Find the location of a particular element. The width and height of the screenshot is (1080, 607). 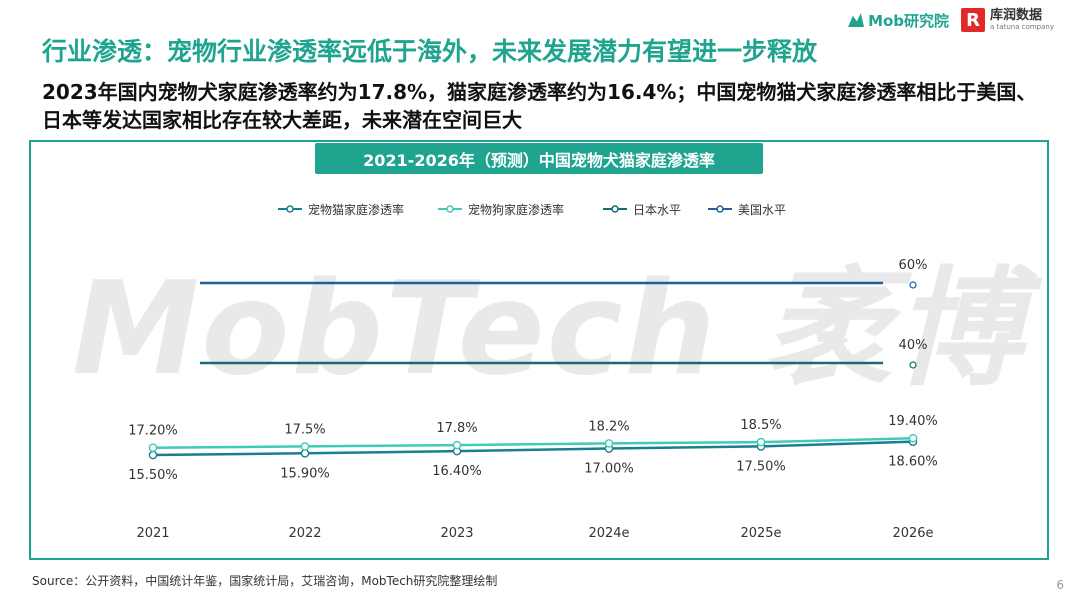

data-label-1-5: 19.40% is located at coordinates (913, 421).